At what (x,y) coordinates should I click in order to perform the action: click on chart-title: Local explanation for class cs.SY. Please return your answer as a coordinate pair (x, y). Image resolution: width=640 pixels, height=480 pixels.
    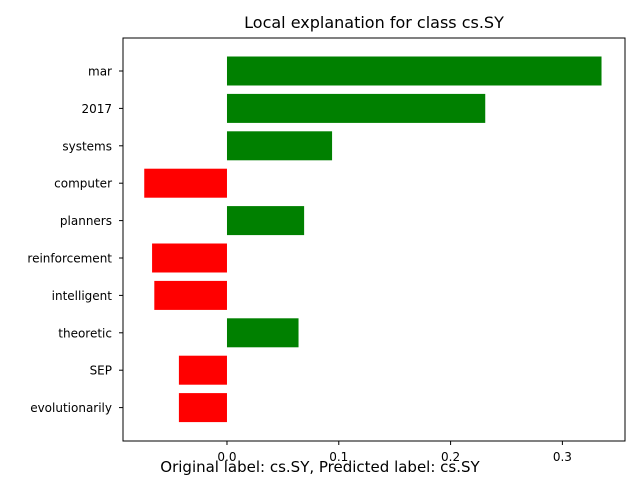
    Looking at the image, I should click on (374, 22).